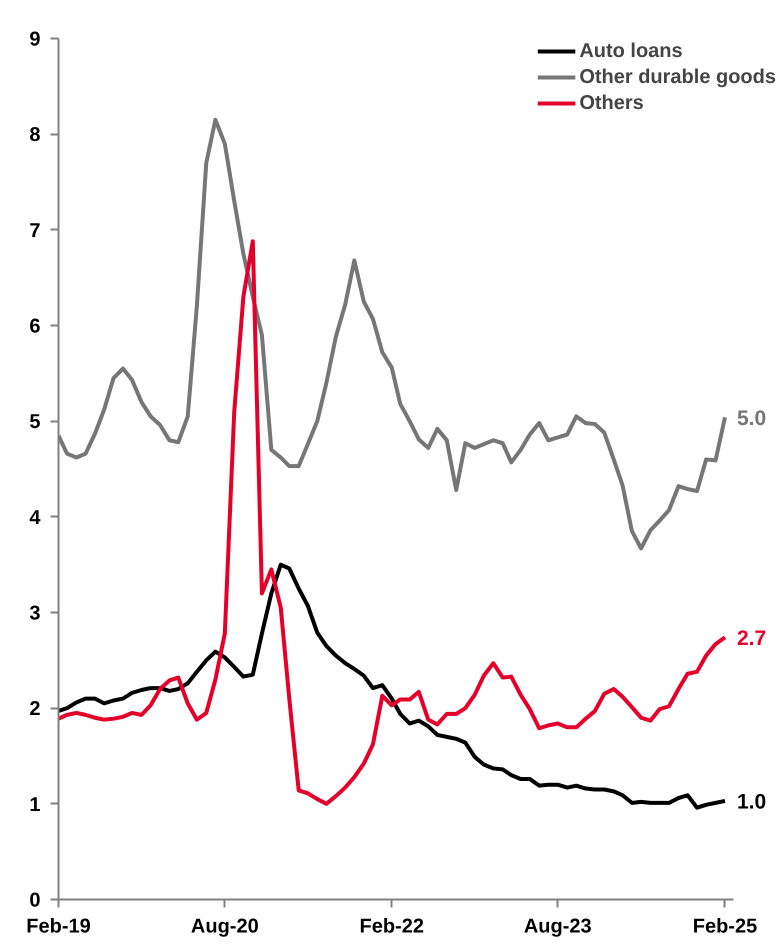  I want to click on legend-label: Others, so click(611, 103).